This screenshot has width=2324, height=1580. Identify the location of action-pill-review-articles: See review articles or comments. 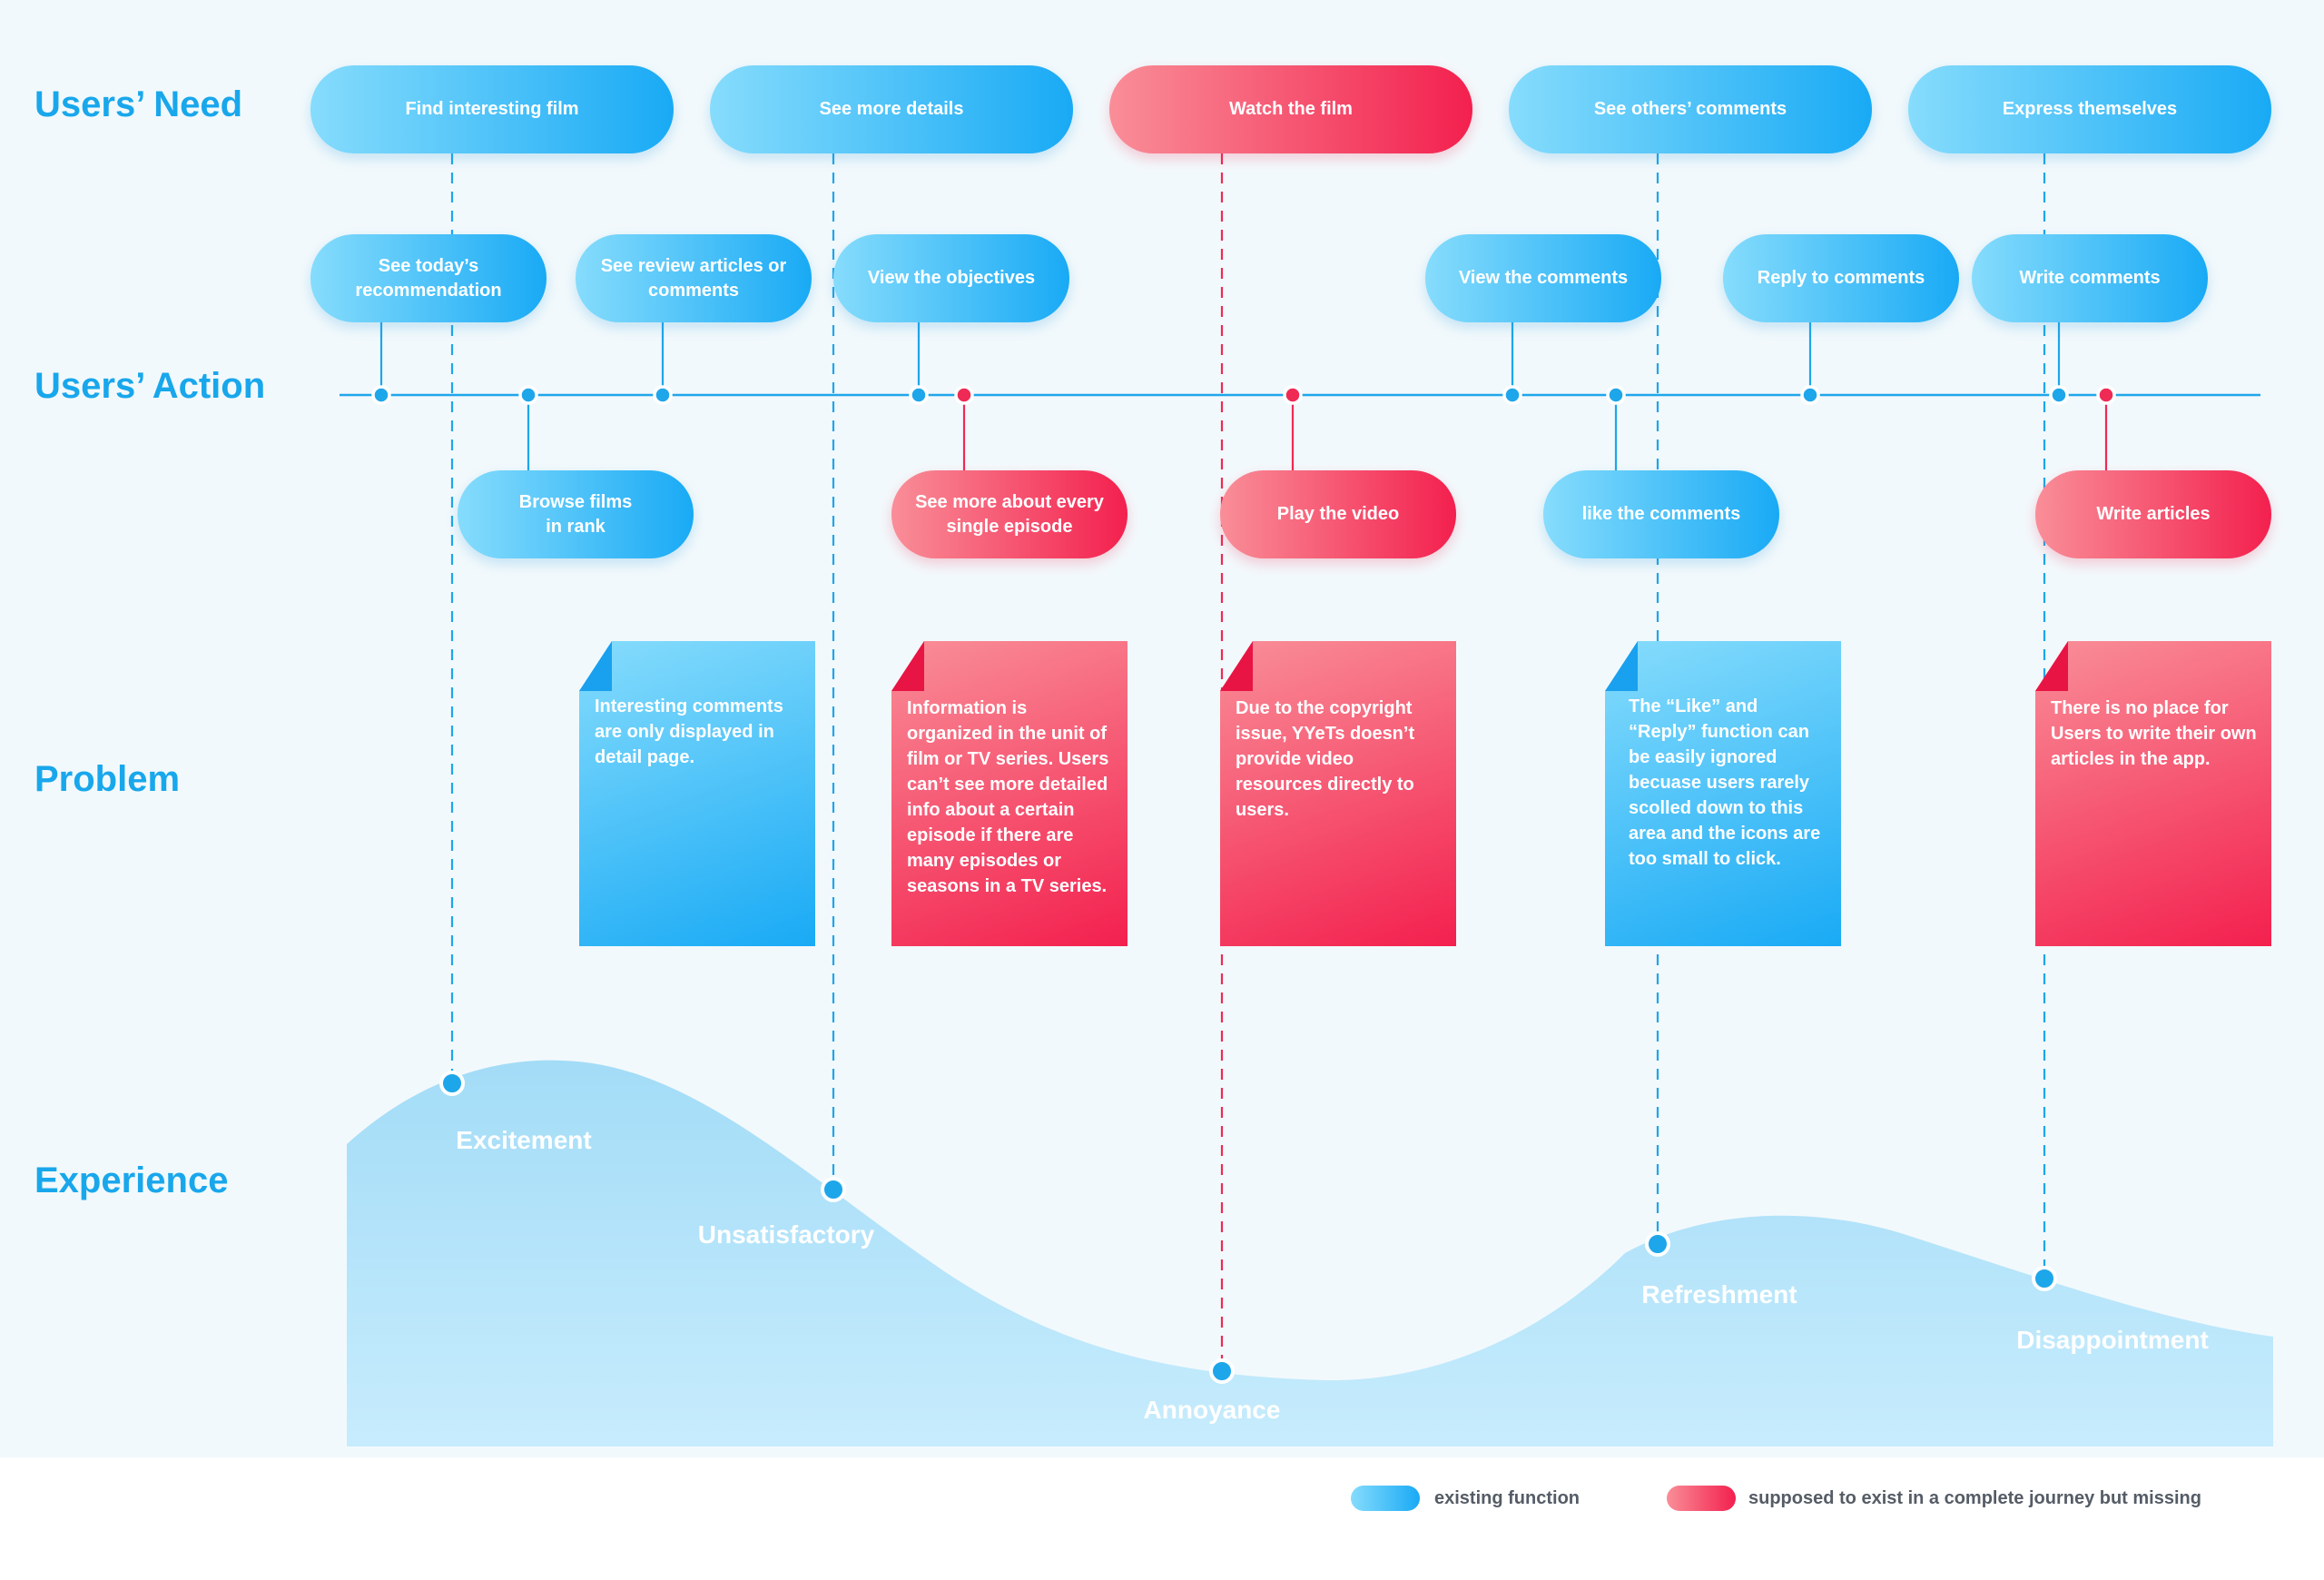
(694, 278).